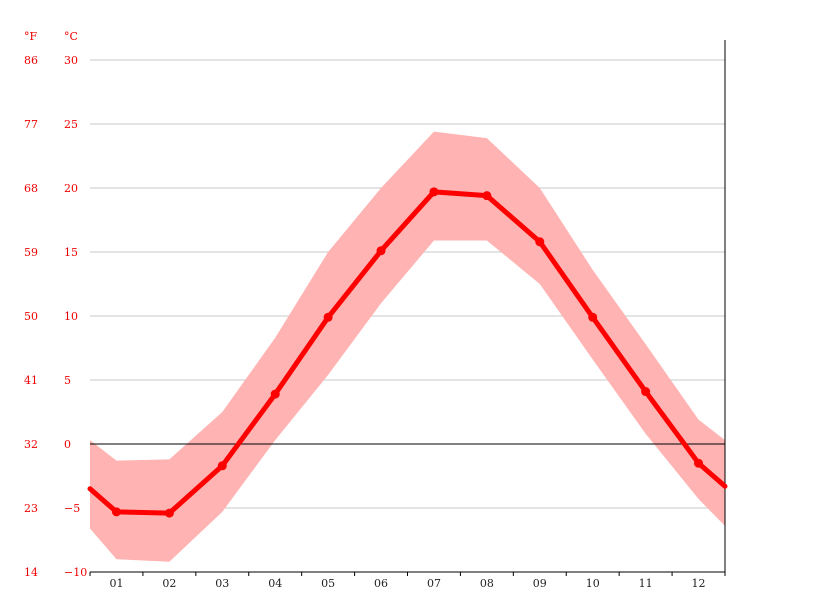 Image resolution: width=815 pixels, height=611 pixels. Describe the element at coordinates (434, 583) in the screenshot. I see `x-tick-label: 07` at that location.